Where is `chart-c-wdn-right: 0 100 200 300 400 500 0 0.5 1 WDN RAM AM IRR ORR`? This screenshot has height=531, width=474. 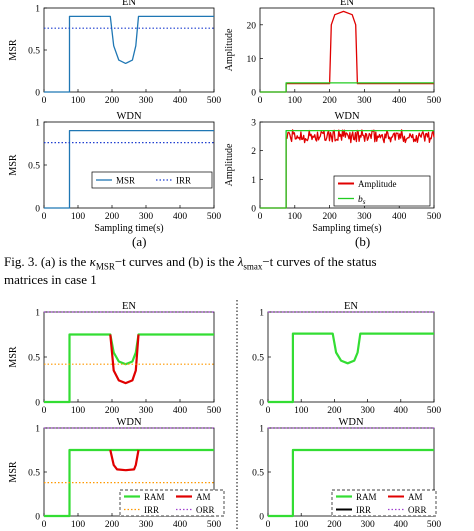
chart-c-wdn-right: 0 100 200 300 400 500 0 0.5 1 WDN RAM AM IRR ORR is located at coordinates (346, 473).